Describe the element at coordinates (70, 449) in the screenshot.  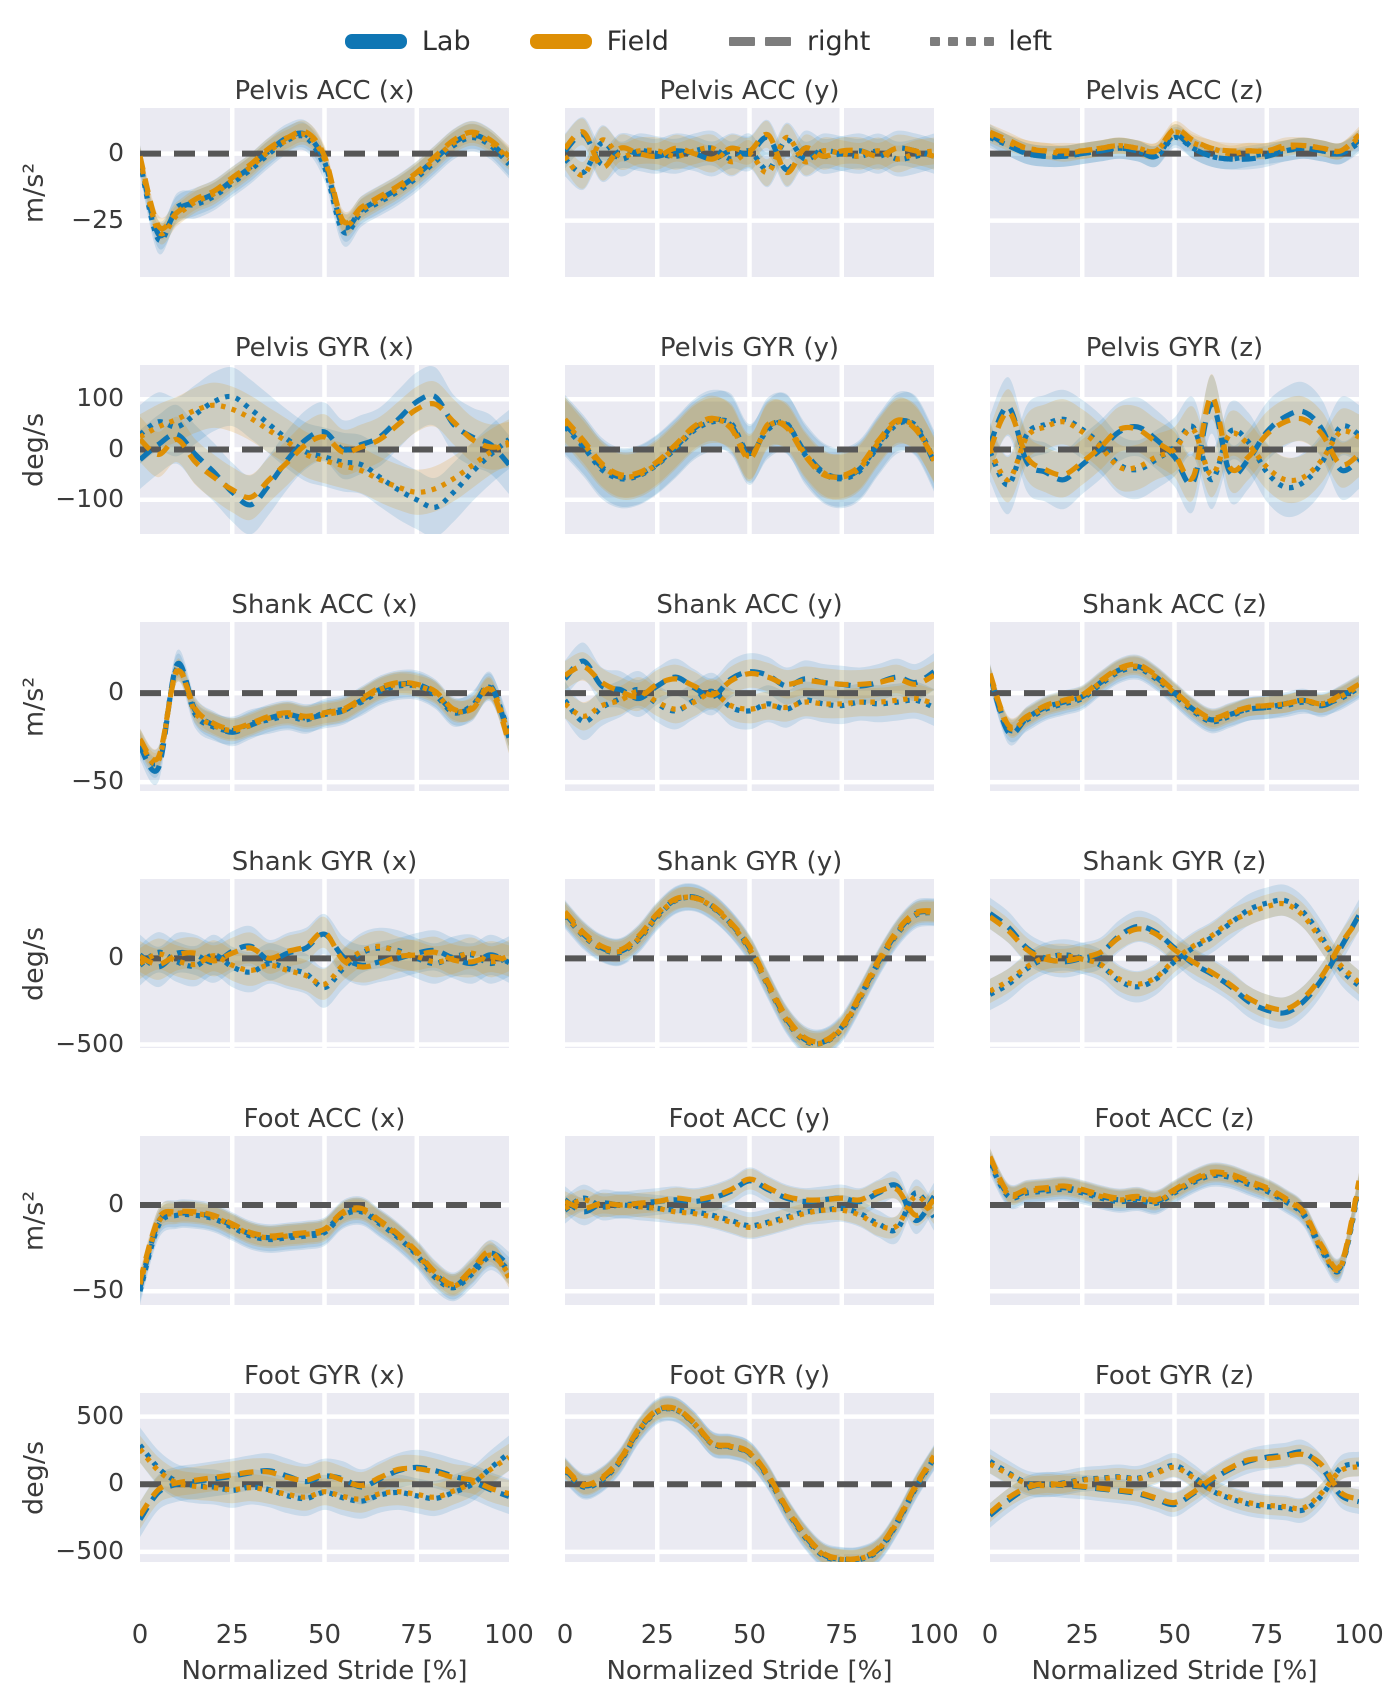
I see `y-axis-gutter: 100 0 −100 deg/s` at that location.